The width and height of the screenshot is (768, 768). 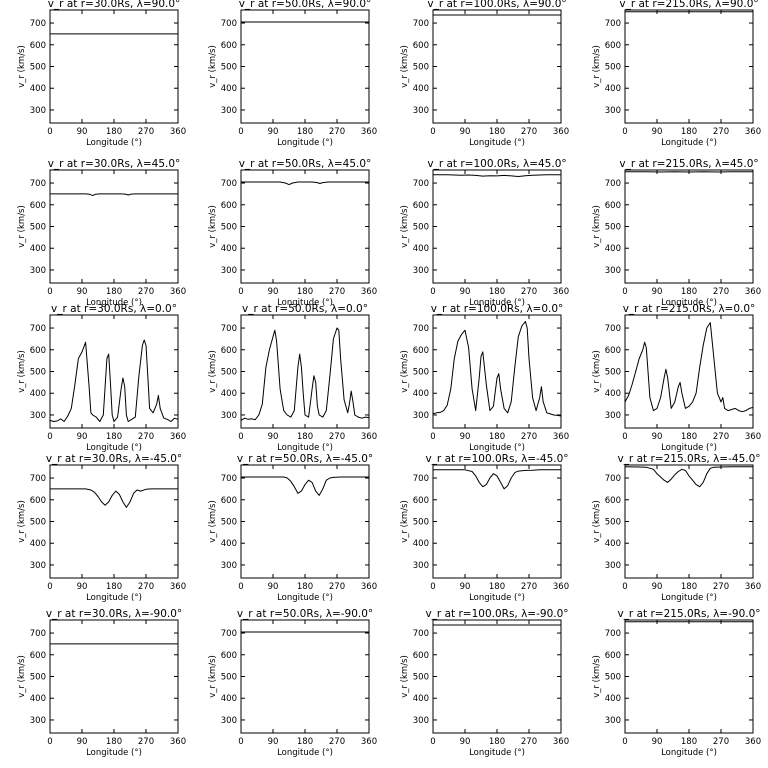 I want to click on chart-title: v_r at r=215.0Rs, λ=45.0°, so click(x=688, y=164).